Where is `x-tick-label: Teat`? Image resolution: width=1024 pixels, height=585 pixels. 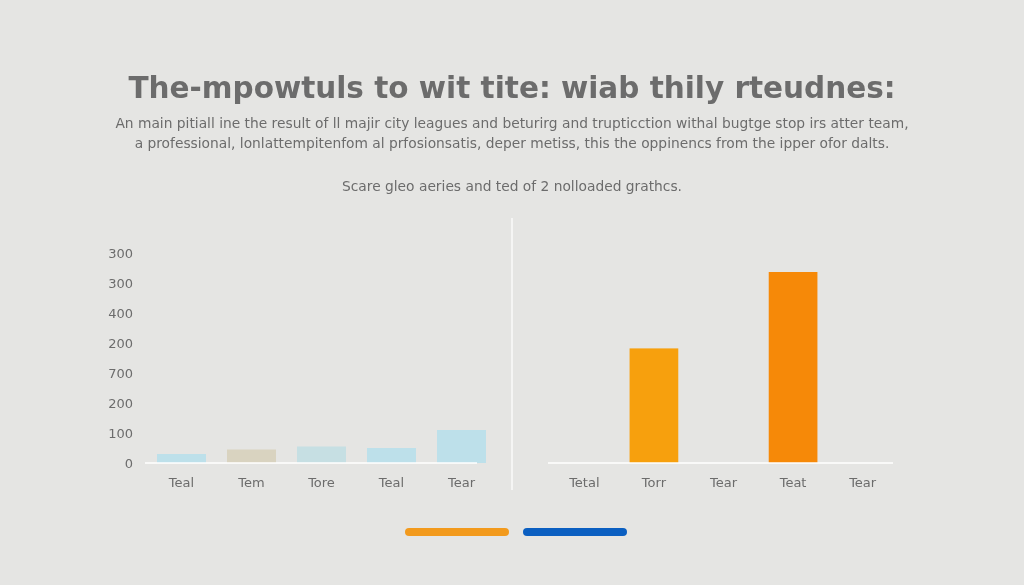 x-tick-label: Teat is located at coordinates (792, 482).